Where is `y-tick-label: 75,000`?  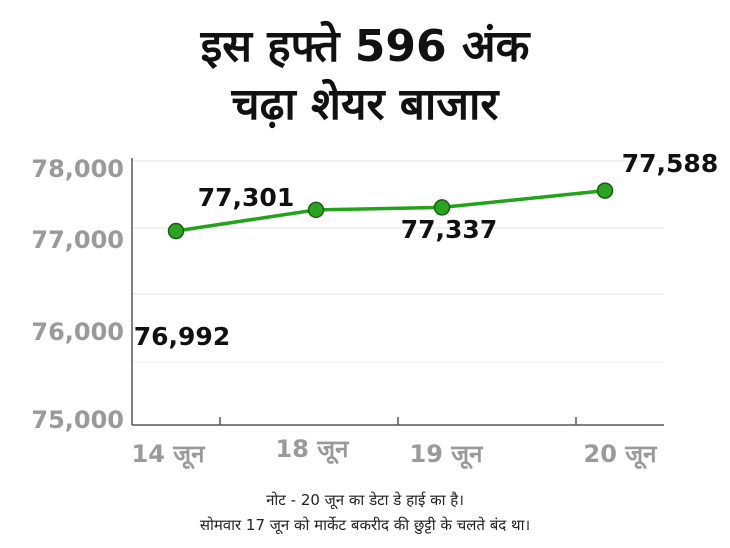
y-tick-label: 75,000 is located at coordinates (77, 420).